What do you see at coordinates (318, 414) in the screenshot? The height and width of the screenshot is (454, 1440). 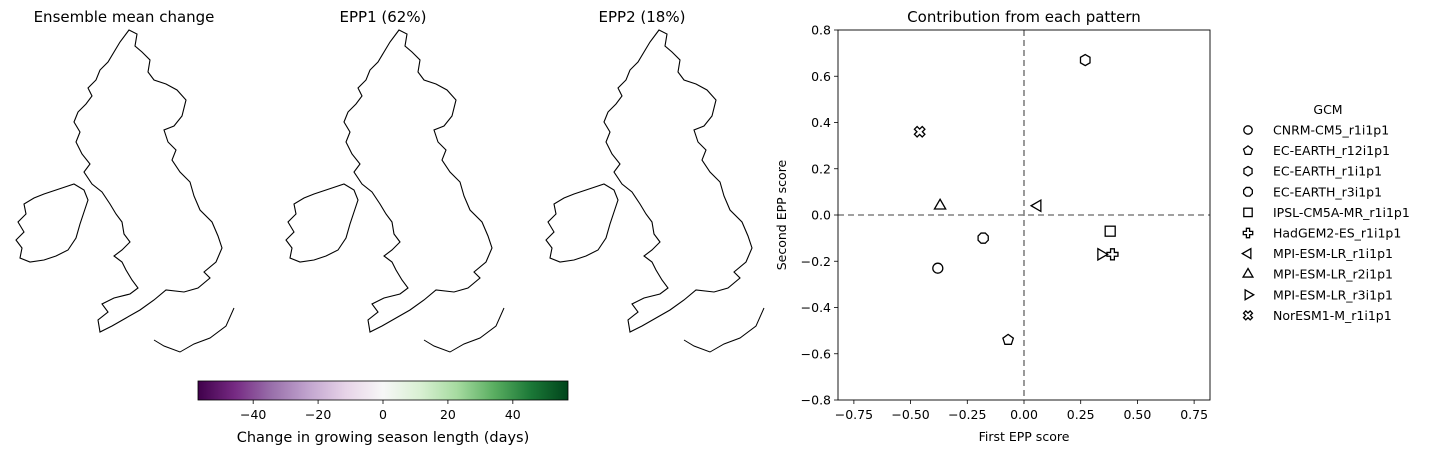 I see `colorbar-tick-label: −20` at bounding box center [318, 414].